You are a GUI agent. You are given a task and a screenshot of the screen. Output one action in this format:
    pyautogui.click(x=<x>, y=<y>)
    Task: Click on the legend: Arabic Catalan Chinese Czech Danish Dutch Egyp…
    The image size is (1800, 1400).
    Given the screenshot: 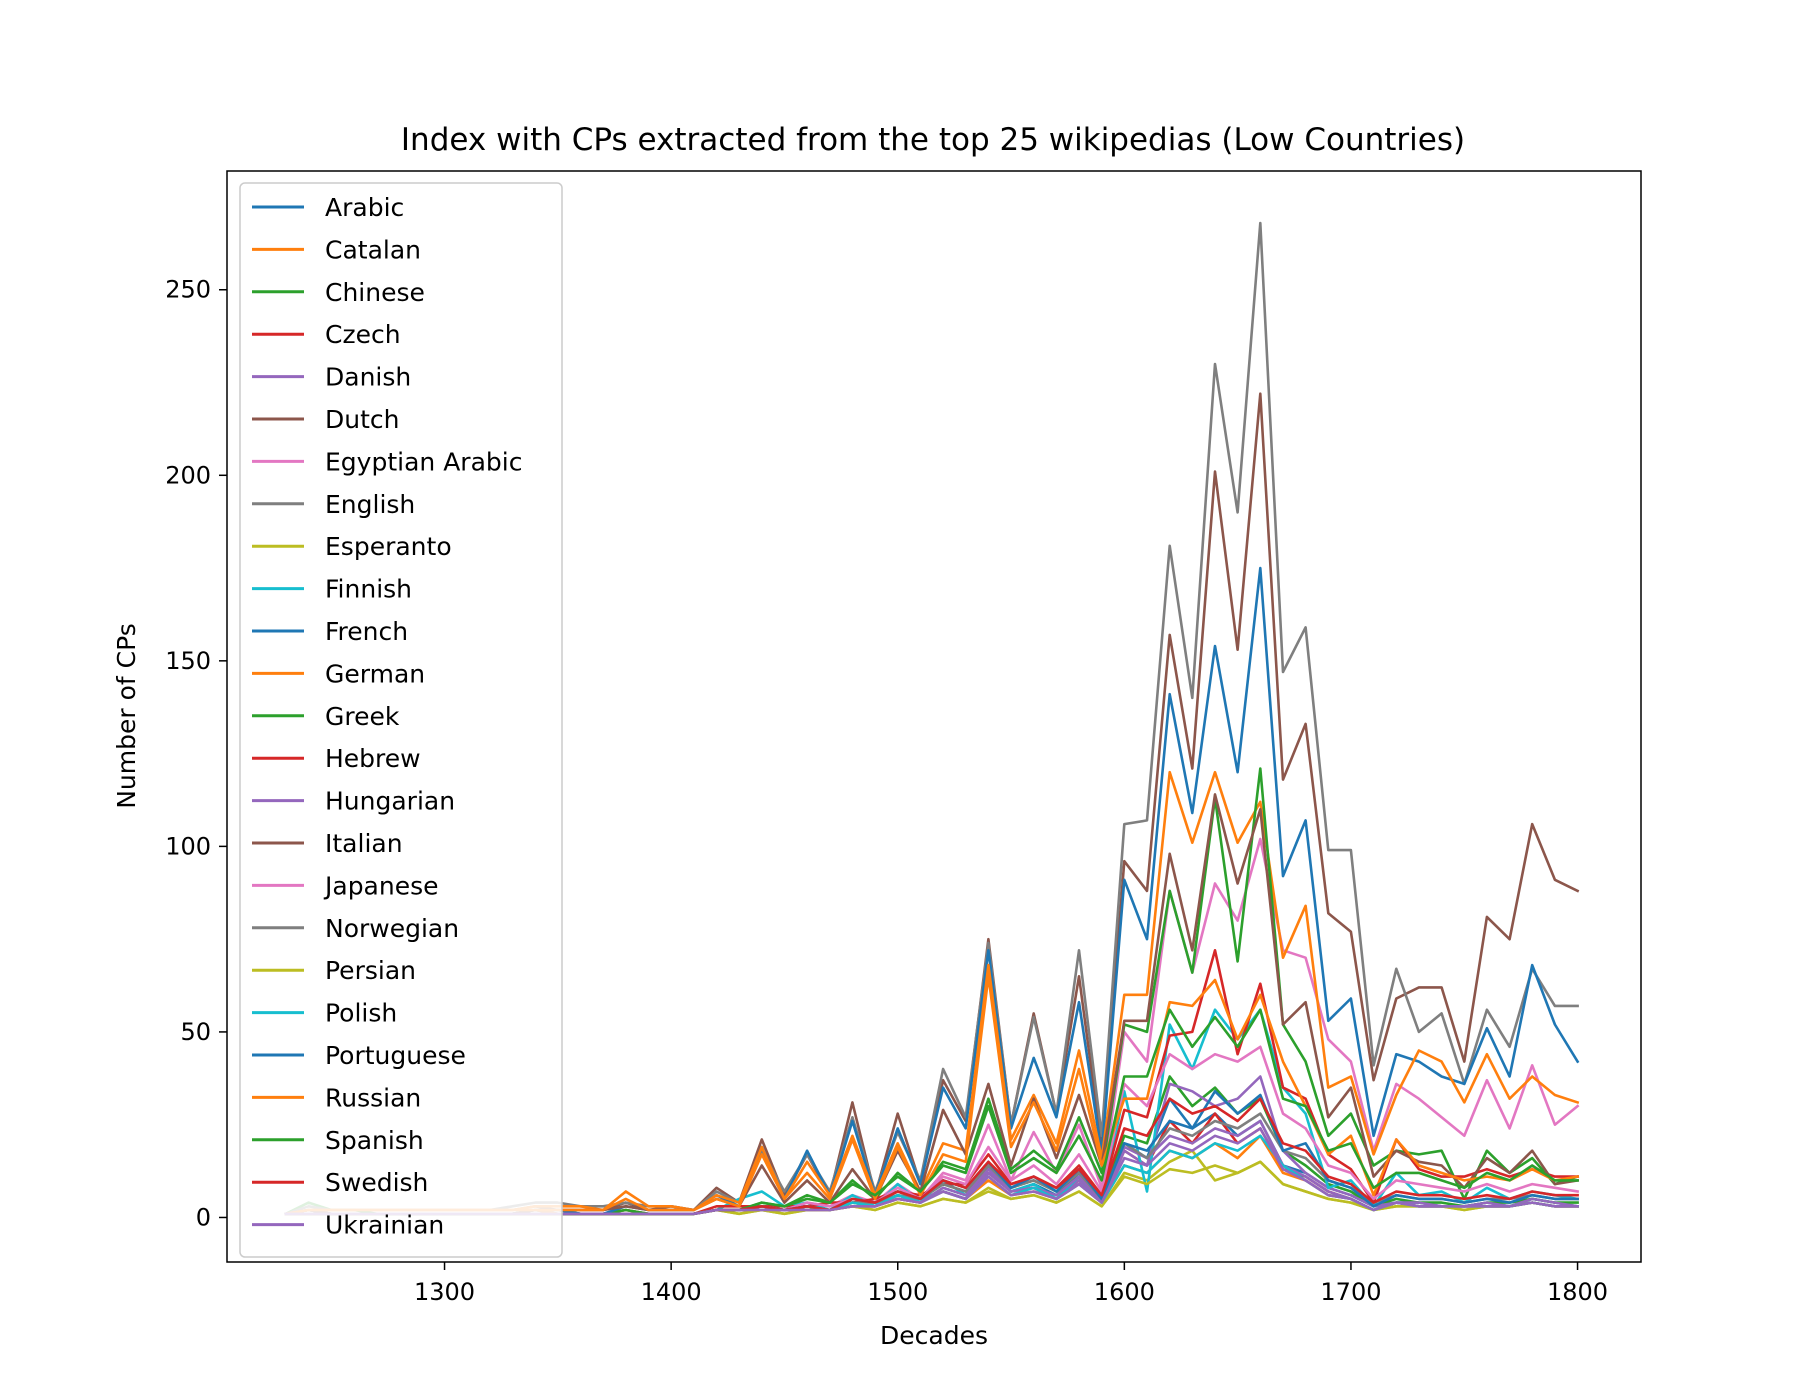 What is the action you would take?
    pyautogui.click(x=401, y=720)
    